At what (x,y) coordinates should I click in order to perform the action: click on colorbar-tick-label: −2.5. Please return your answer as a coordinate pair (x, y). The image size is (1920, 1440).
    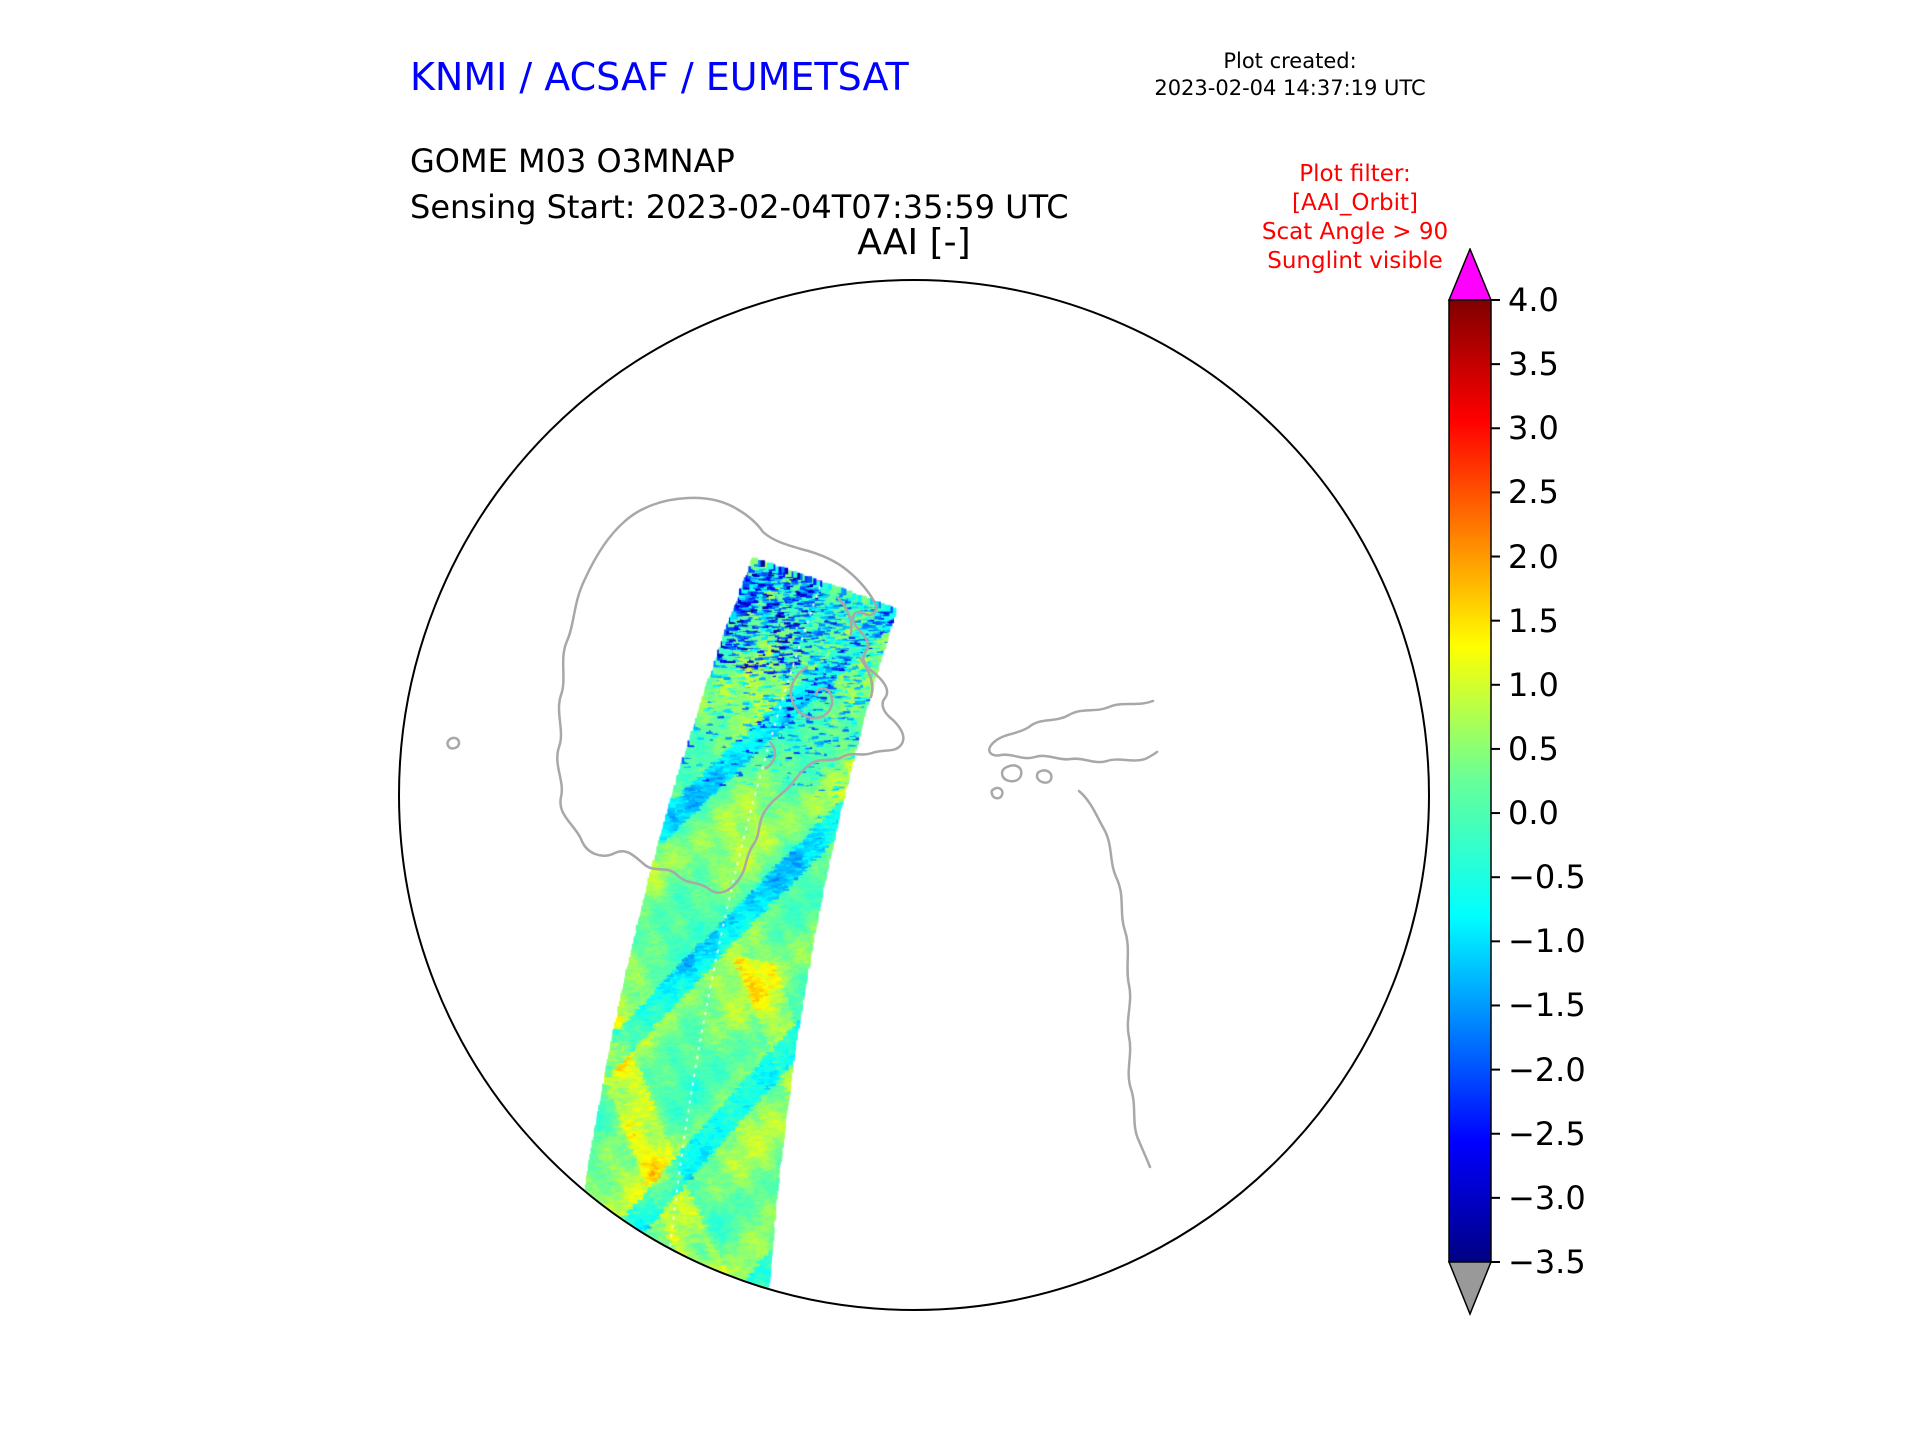
    Looking at the image, I should click on (1547, 1133).